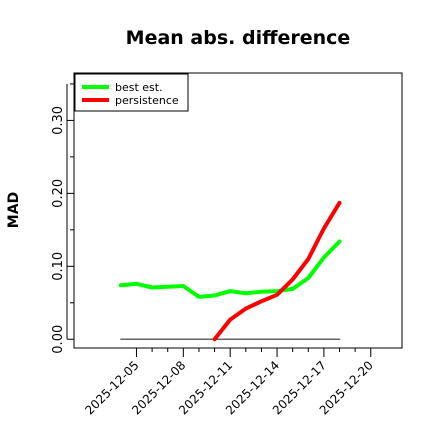 This screenshot has height=440, width=440. I want to click on legend-label-best-est: best est., so click(139, 87).